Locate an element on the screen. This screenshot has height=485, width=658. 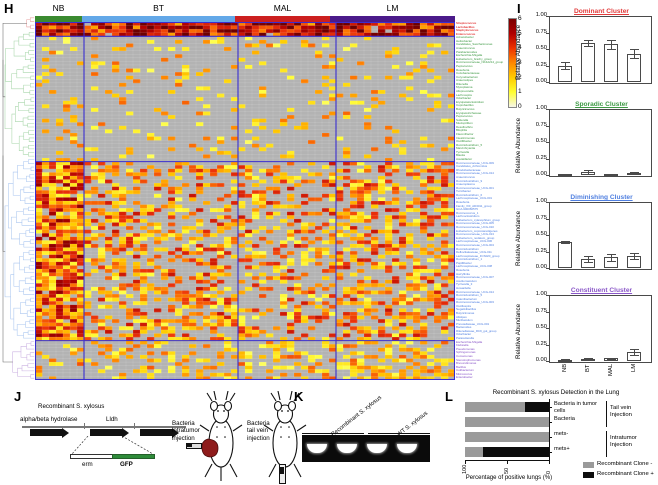
taxon-label: Lactobacillus is located at coordinates (465, 26).